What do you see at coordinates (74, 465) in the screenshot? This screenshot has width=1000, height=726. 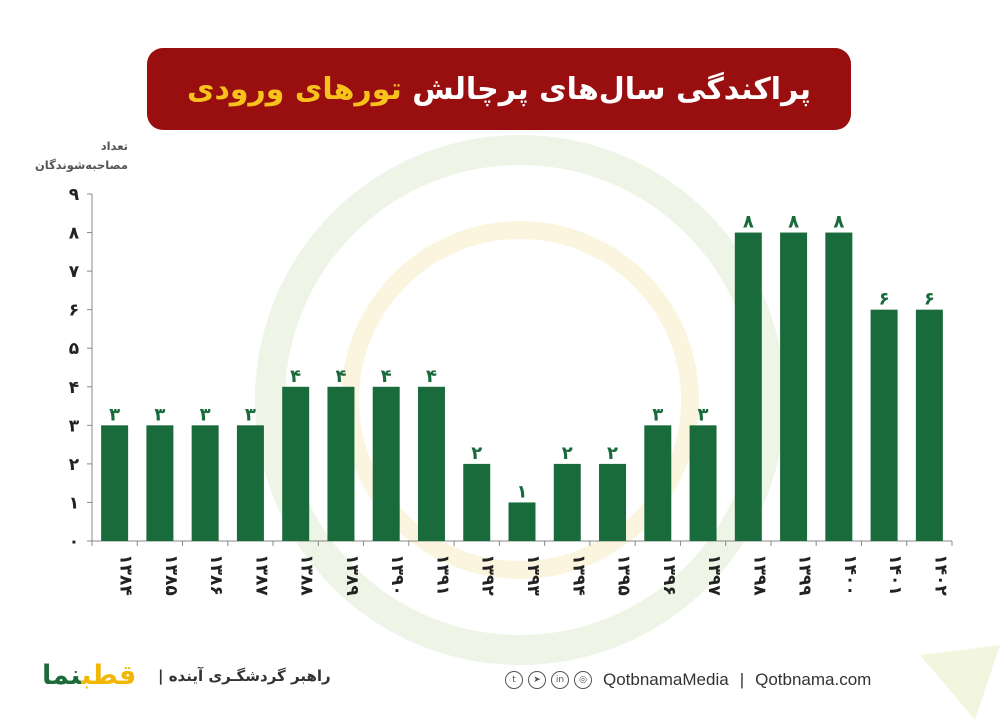 I see `y-tick-label: ۲` at bounding box center [74, 465].